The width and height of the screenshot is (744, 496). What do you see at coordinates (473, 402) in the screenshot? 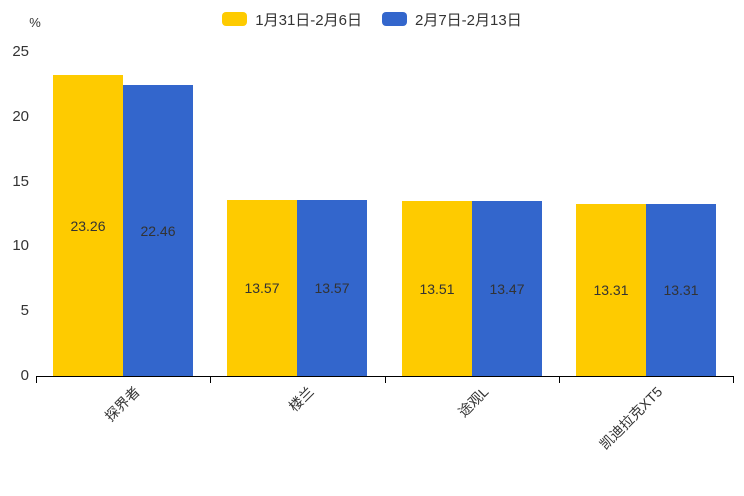
I see `x-axis-category-label: 途观L` at bounding box center [473, 402].